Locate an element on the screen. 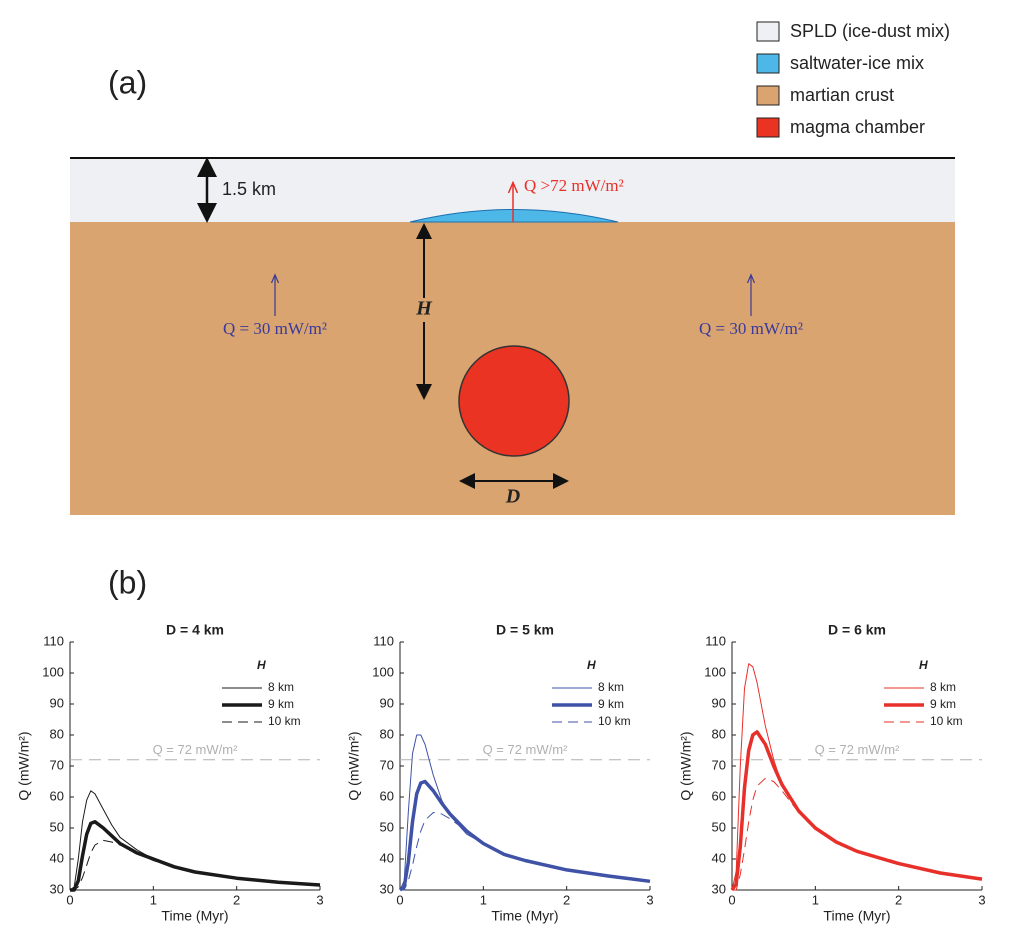 The width and height of the screenshot is (1024, 950). legend-label: magma chamber is located at coordinates (857, 127).